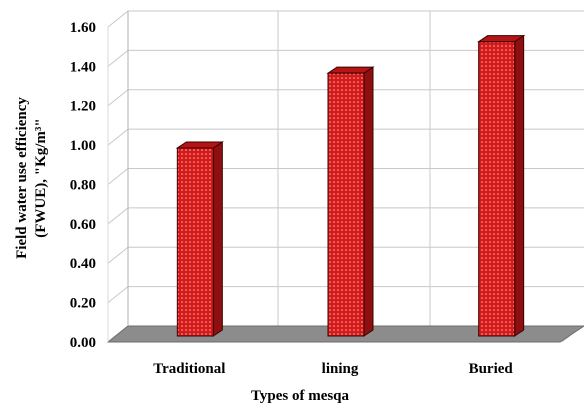 The height and width of the screenshot is (406, 584). I want to click on x-tick-label: lining, so click(340, 369).